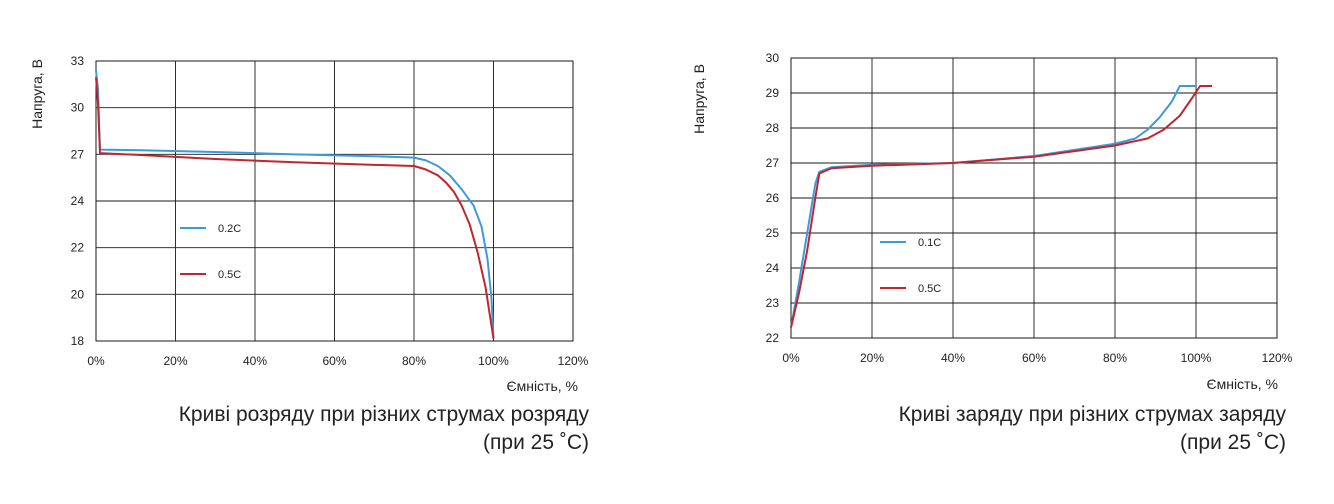  I want to click on y-tick-label: 33, so click(78, 61).